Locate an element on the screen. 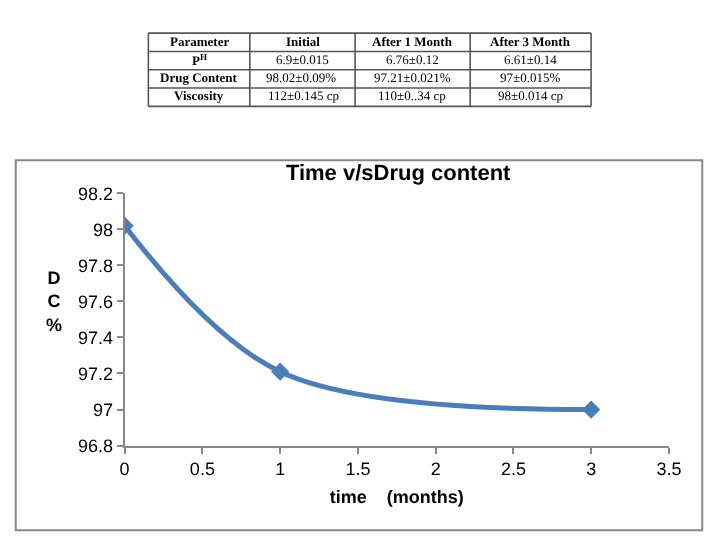  x-tick-label: 1.5 is located at coordinates (358, 469).